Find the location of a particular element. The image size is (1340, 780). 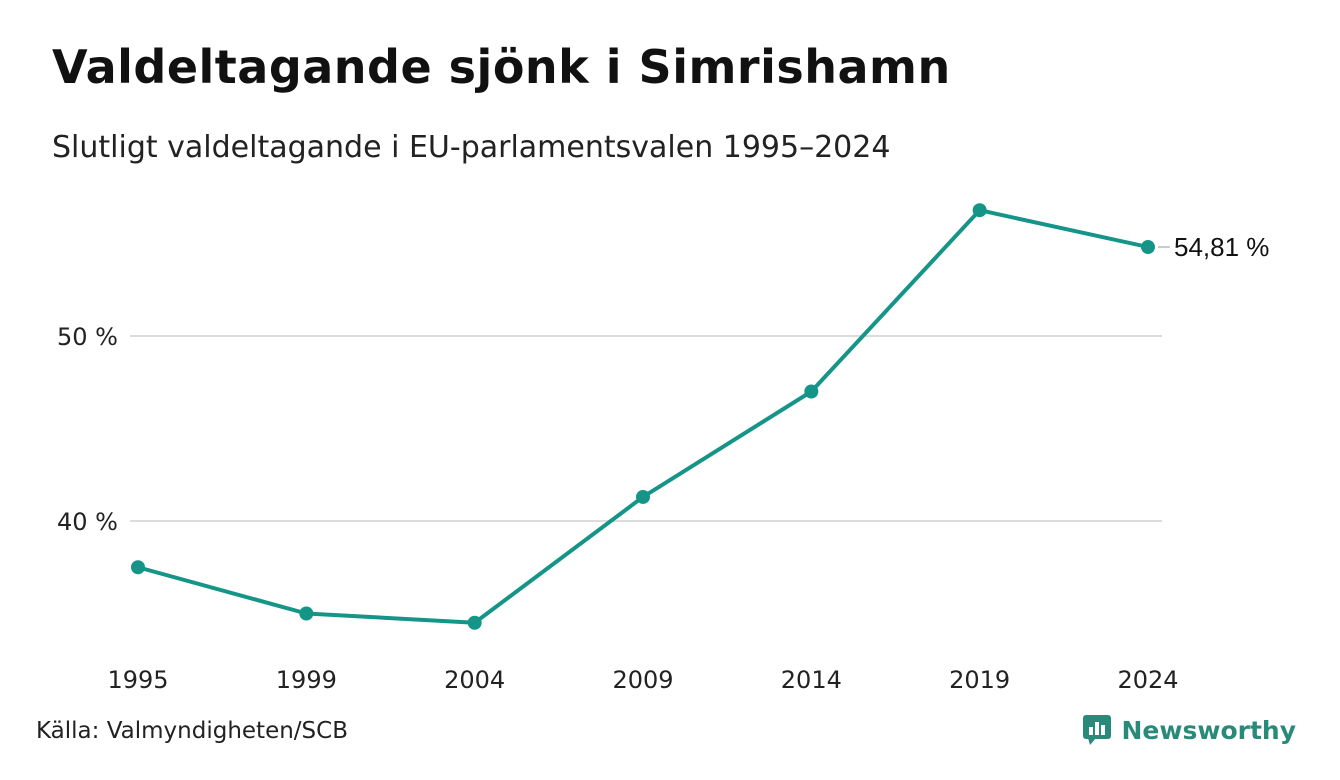

end-value-label: 54,81 % is located at coordinates (1221, 247).